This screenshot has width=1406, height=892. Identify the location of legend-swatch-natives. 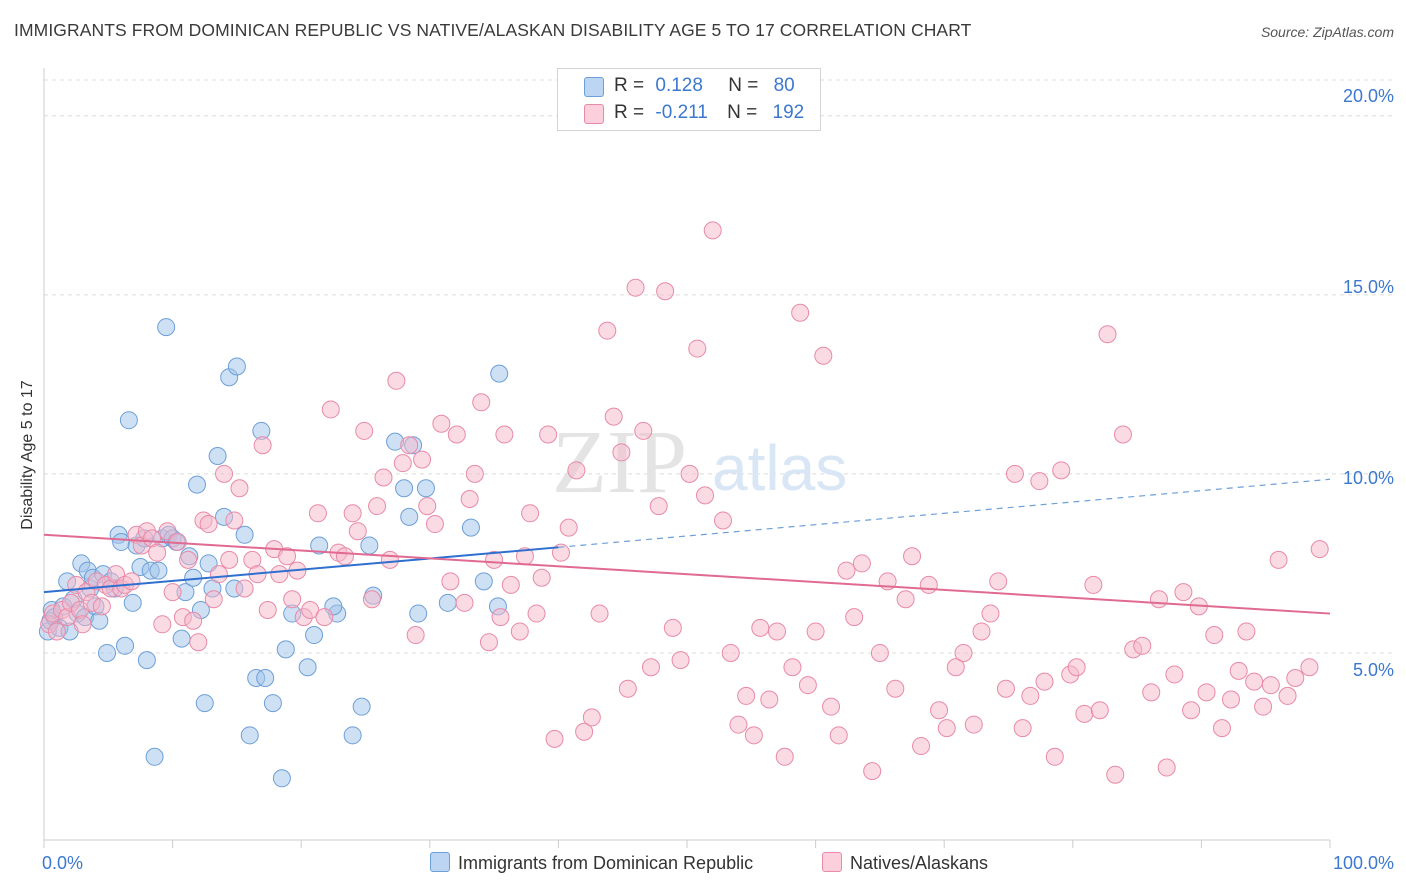
(832, 862).